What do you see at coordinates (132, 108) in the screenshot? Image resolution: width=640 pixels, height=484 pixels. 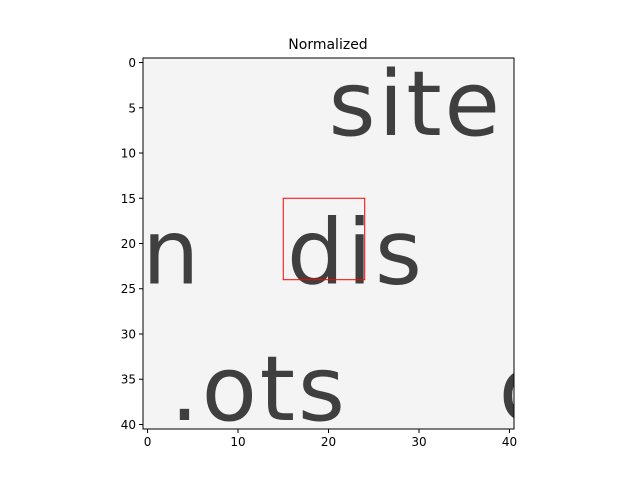 I see `y-tick-label-1: 5` at bounding box center [132, 108].